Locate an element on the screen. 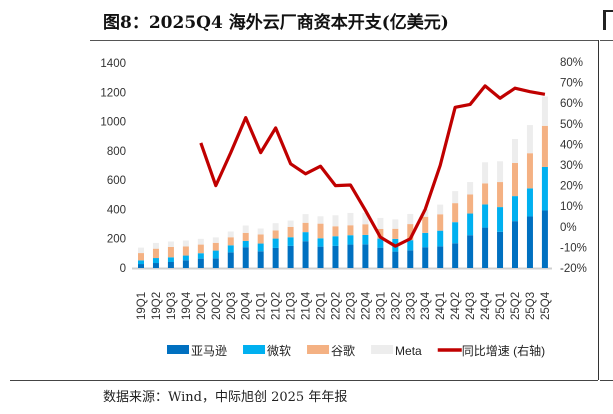  source-divider-right is located at coordinates (606, 380).